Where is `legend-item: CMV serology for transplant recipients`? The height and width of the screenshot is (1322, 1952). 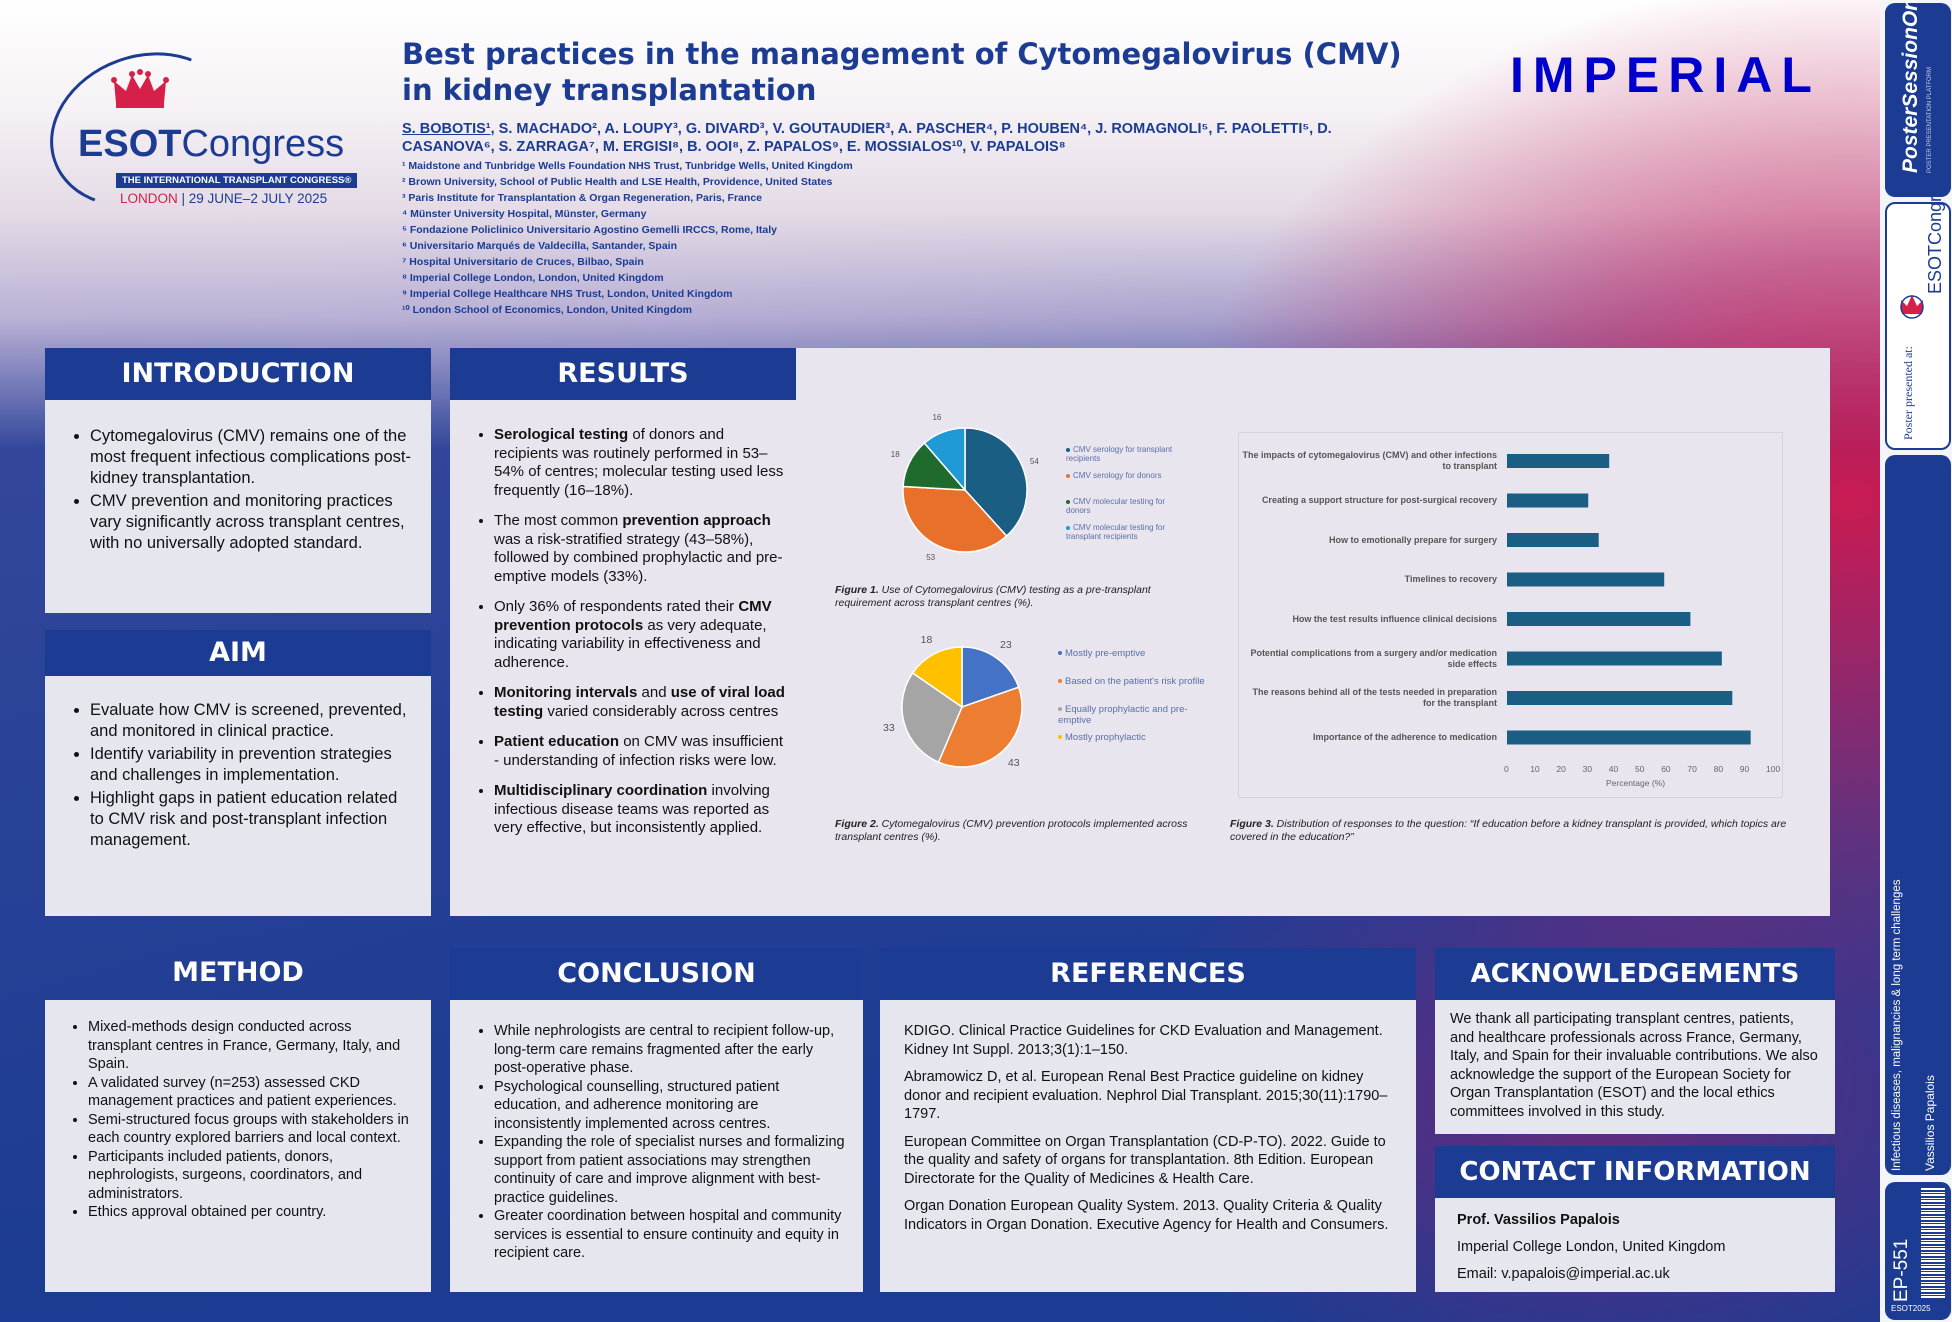 legend-item: CMV serology for transplant recipients is located at coordinates (1121, 454).